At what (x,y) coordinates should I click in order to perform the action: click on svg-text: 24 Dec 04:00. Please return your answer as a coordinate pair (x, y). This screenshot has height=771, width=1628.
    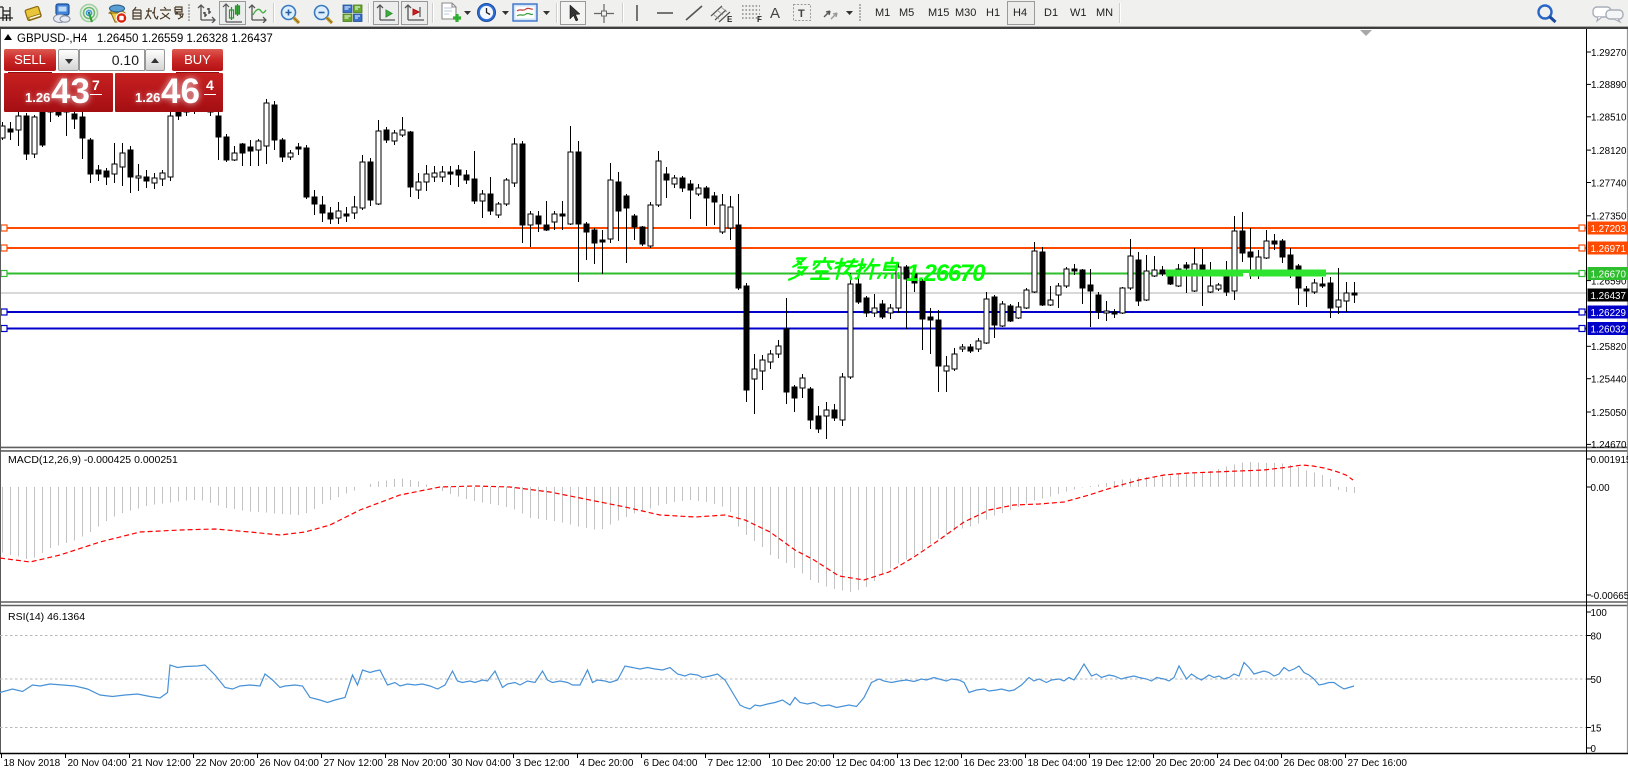
    Looking at the image, I should click on (1250, 763).